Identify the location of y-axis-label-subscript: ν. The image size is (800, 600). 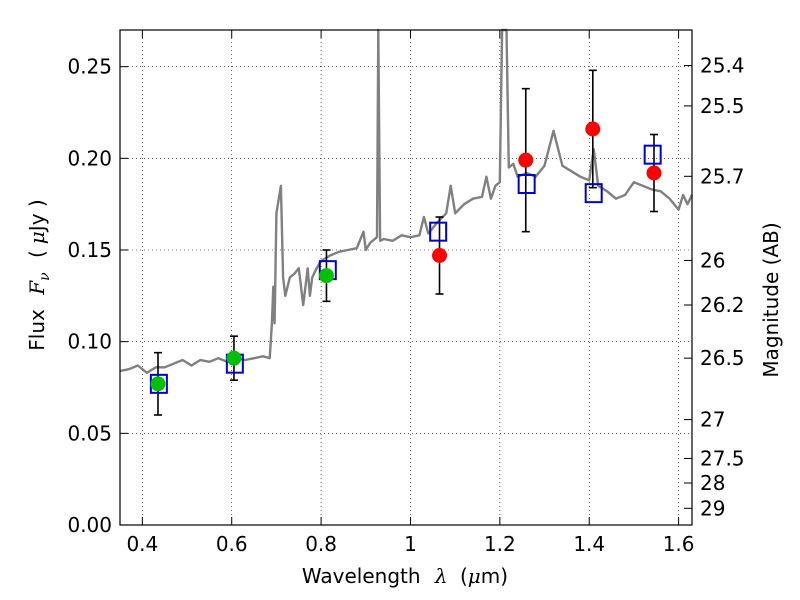
(45, 276).